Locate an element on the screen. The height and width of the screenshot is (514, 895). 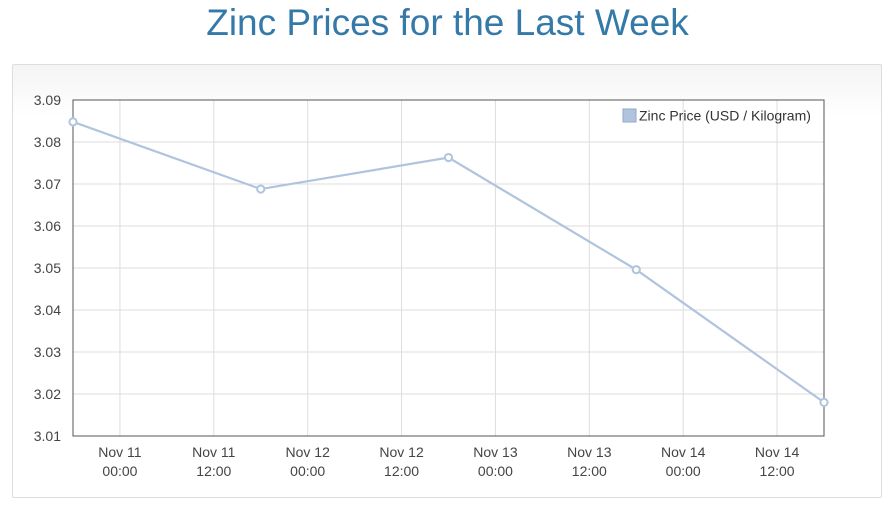
y-tick-label: 3.07 is located at coordinates (47, 184).